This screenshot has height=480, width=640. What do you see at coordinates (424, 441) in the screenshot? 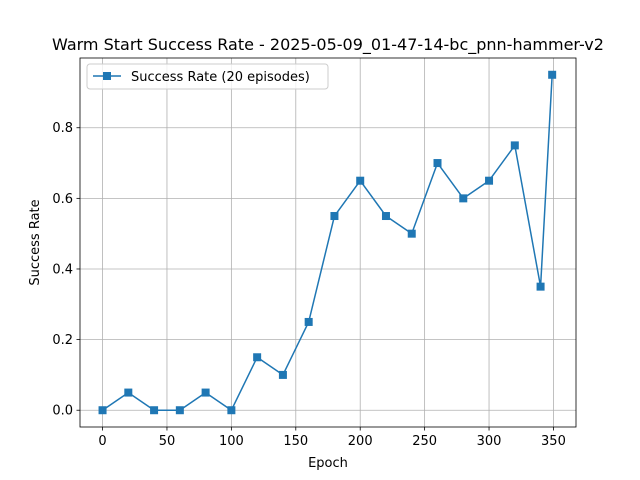
I see `x-tick-label: 250` at bounding box center [424, 441].